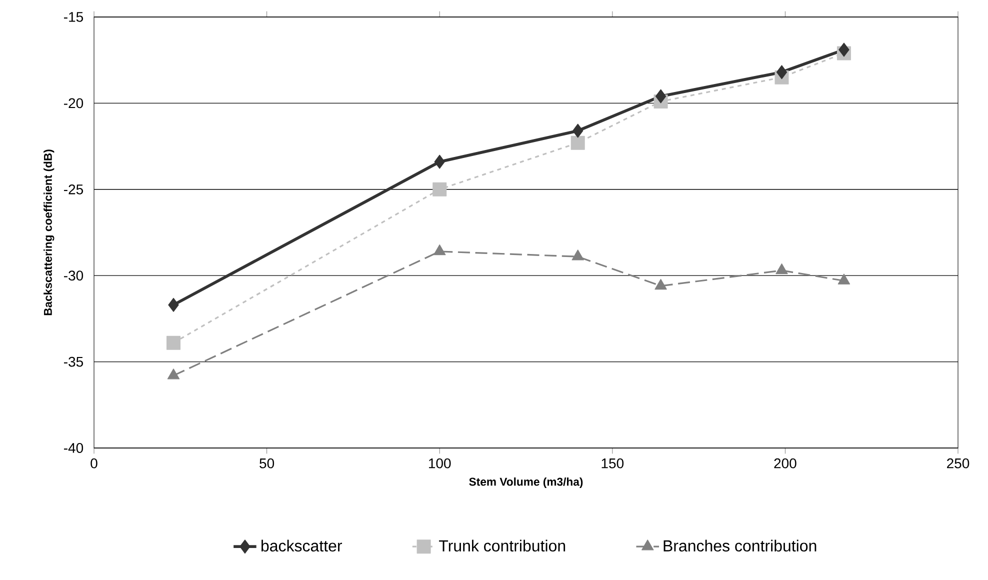 The width and height of the screenshot is (988, 580). I want to click on y-tick-label: -15, so click(74, 17).